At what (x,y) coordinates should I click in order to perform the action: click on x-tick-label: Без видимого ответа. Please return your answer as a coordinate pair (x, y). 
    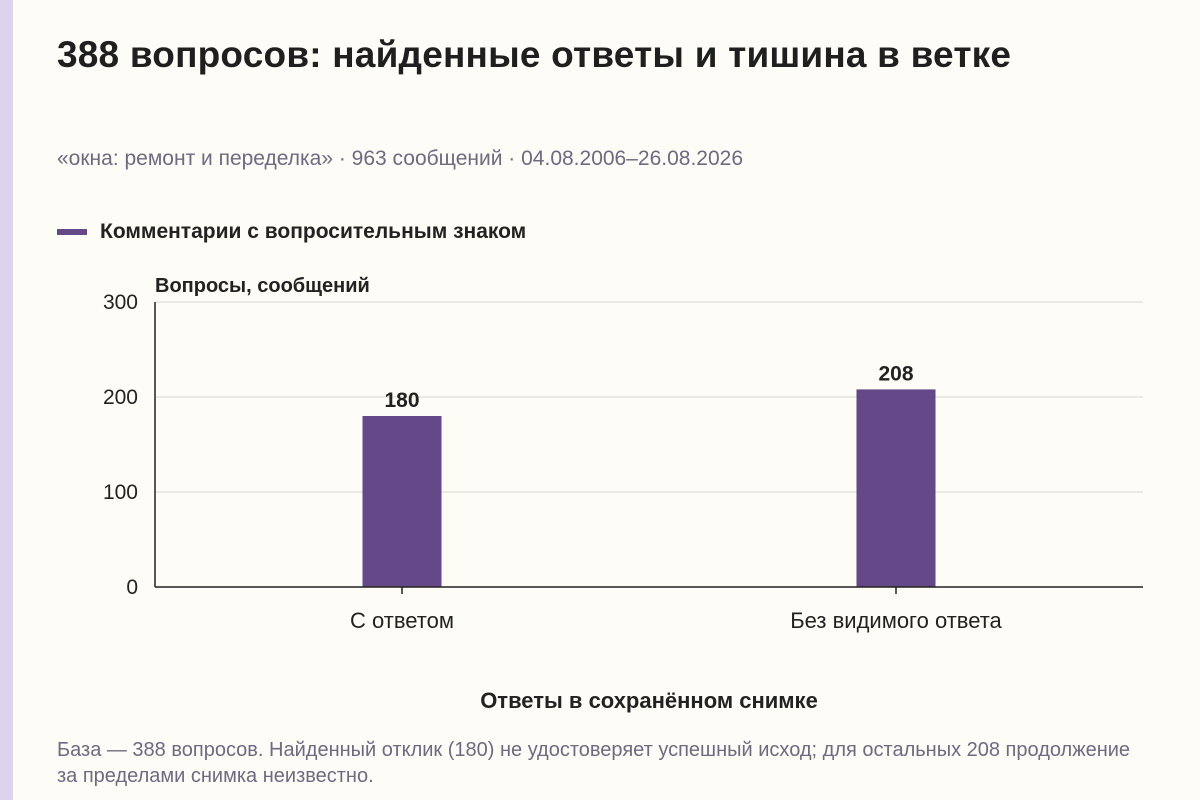
    Looking at the image, I should click on (896, 620).